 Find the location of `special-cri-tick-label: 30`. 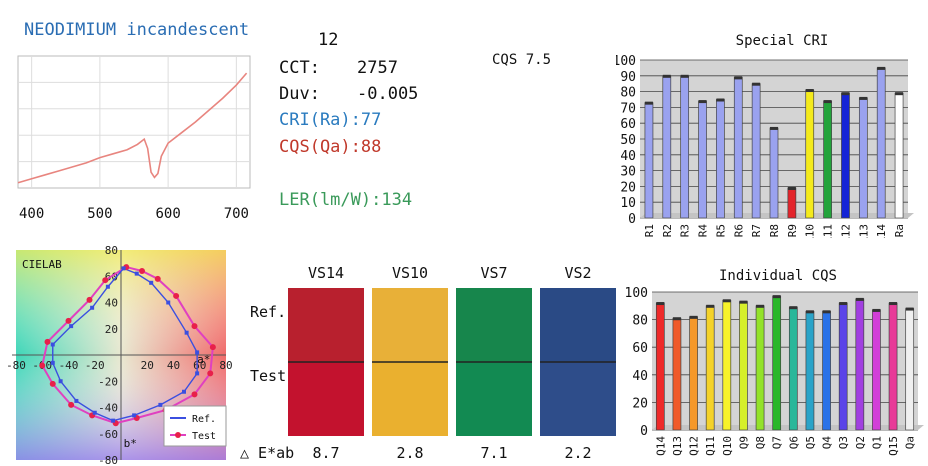

special-cri-tick-label: 30 is located at coordinates (628, 172).